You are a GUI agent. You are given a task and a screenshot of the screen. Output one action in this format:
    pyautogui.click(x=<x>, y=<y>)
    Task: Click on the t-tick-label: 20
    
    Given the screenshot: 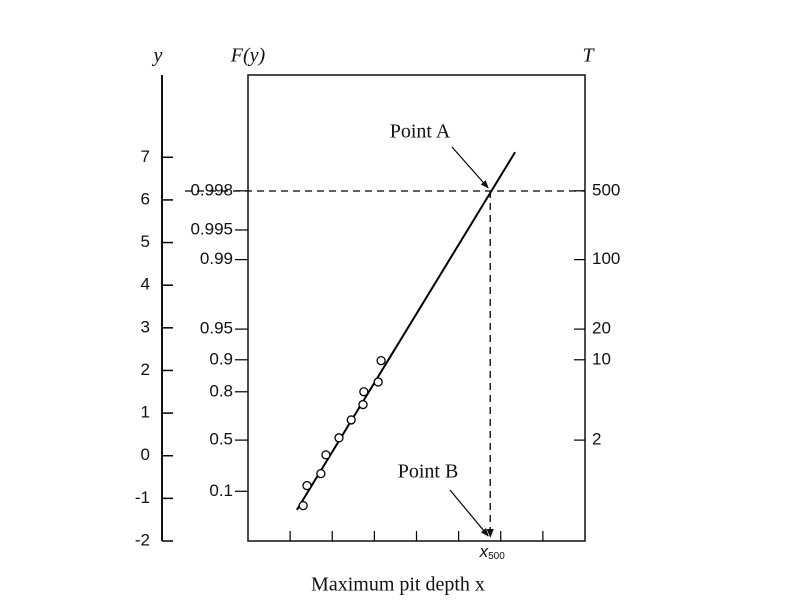 What is the action you would take?
    pyautogui.click(x=601, y=328)
    